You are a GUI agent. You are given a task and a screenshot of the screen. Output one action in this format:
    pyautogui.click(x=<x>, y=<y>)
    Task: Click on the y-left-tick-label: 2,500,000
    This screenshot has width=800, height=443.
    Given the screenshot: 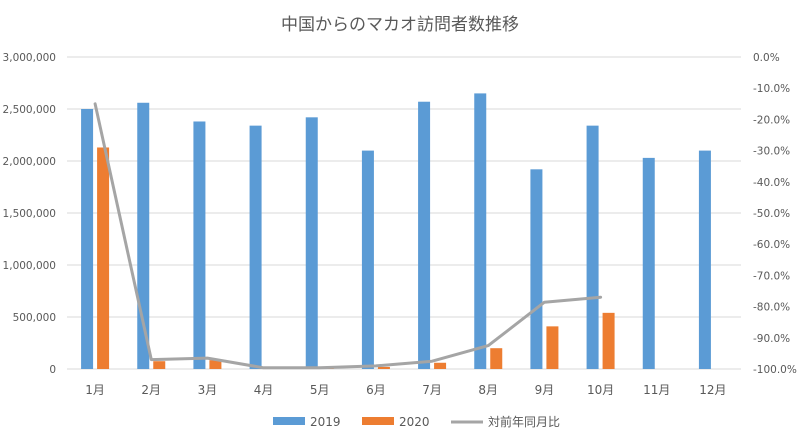 What is the action you would take?
    pyautogui.click(x=29, y=110)
    